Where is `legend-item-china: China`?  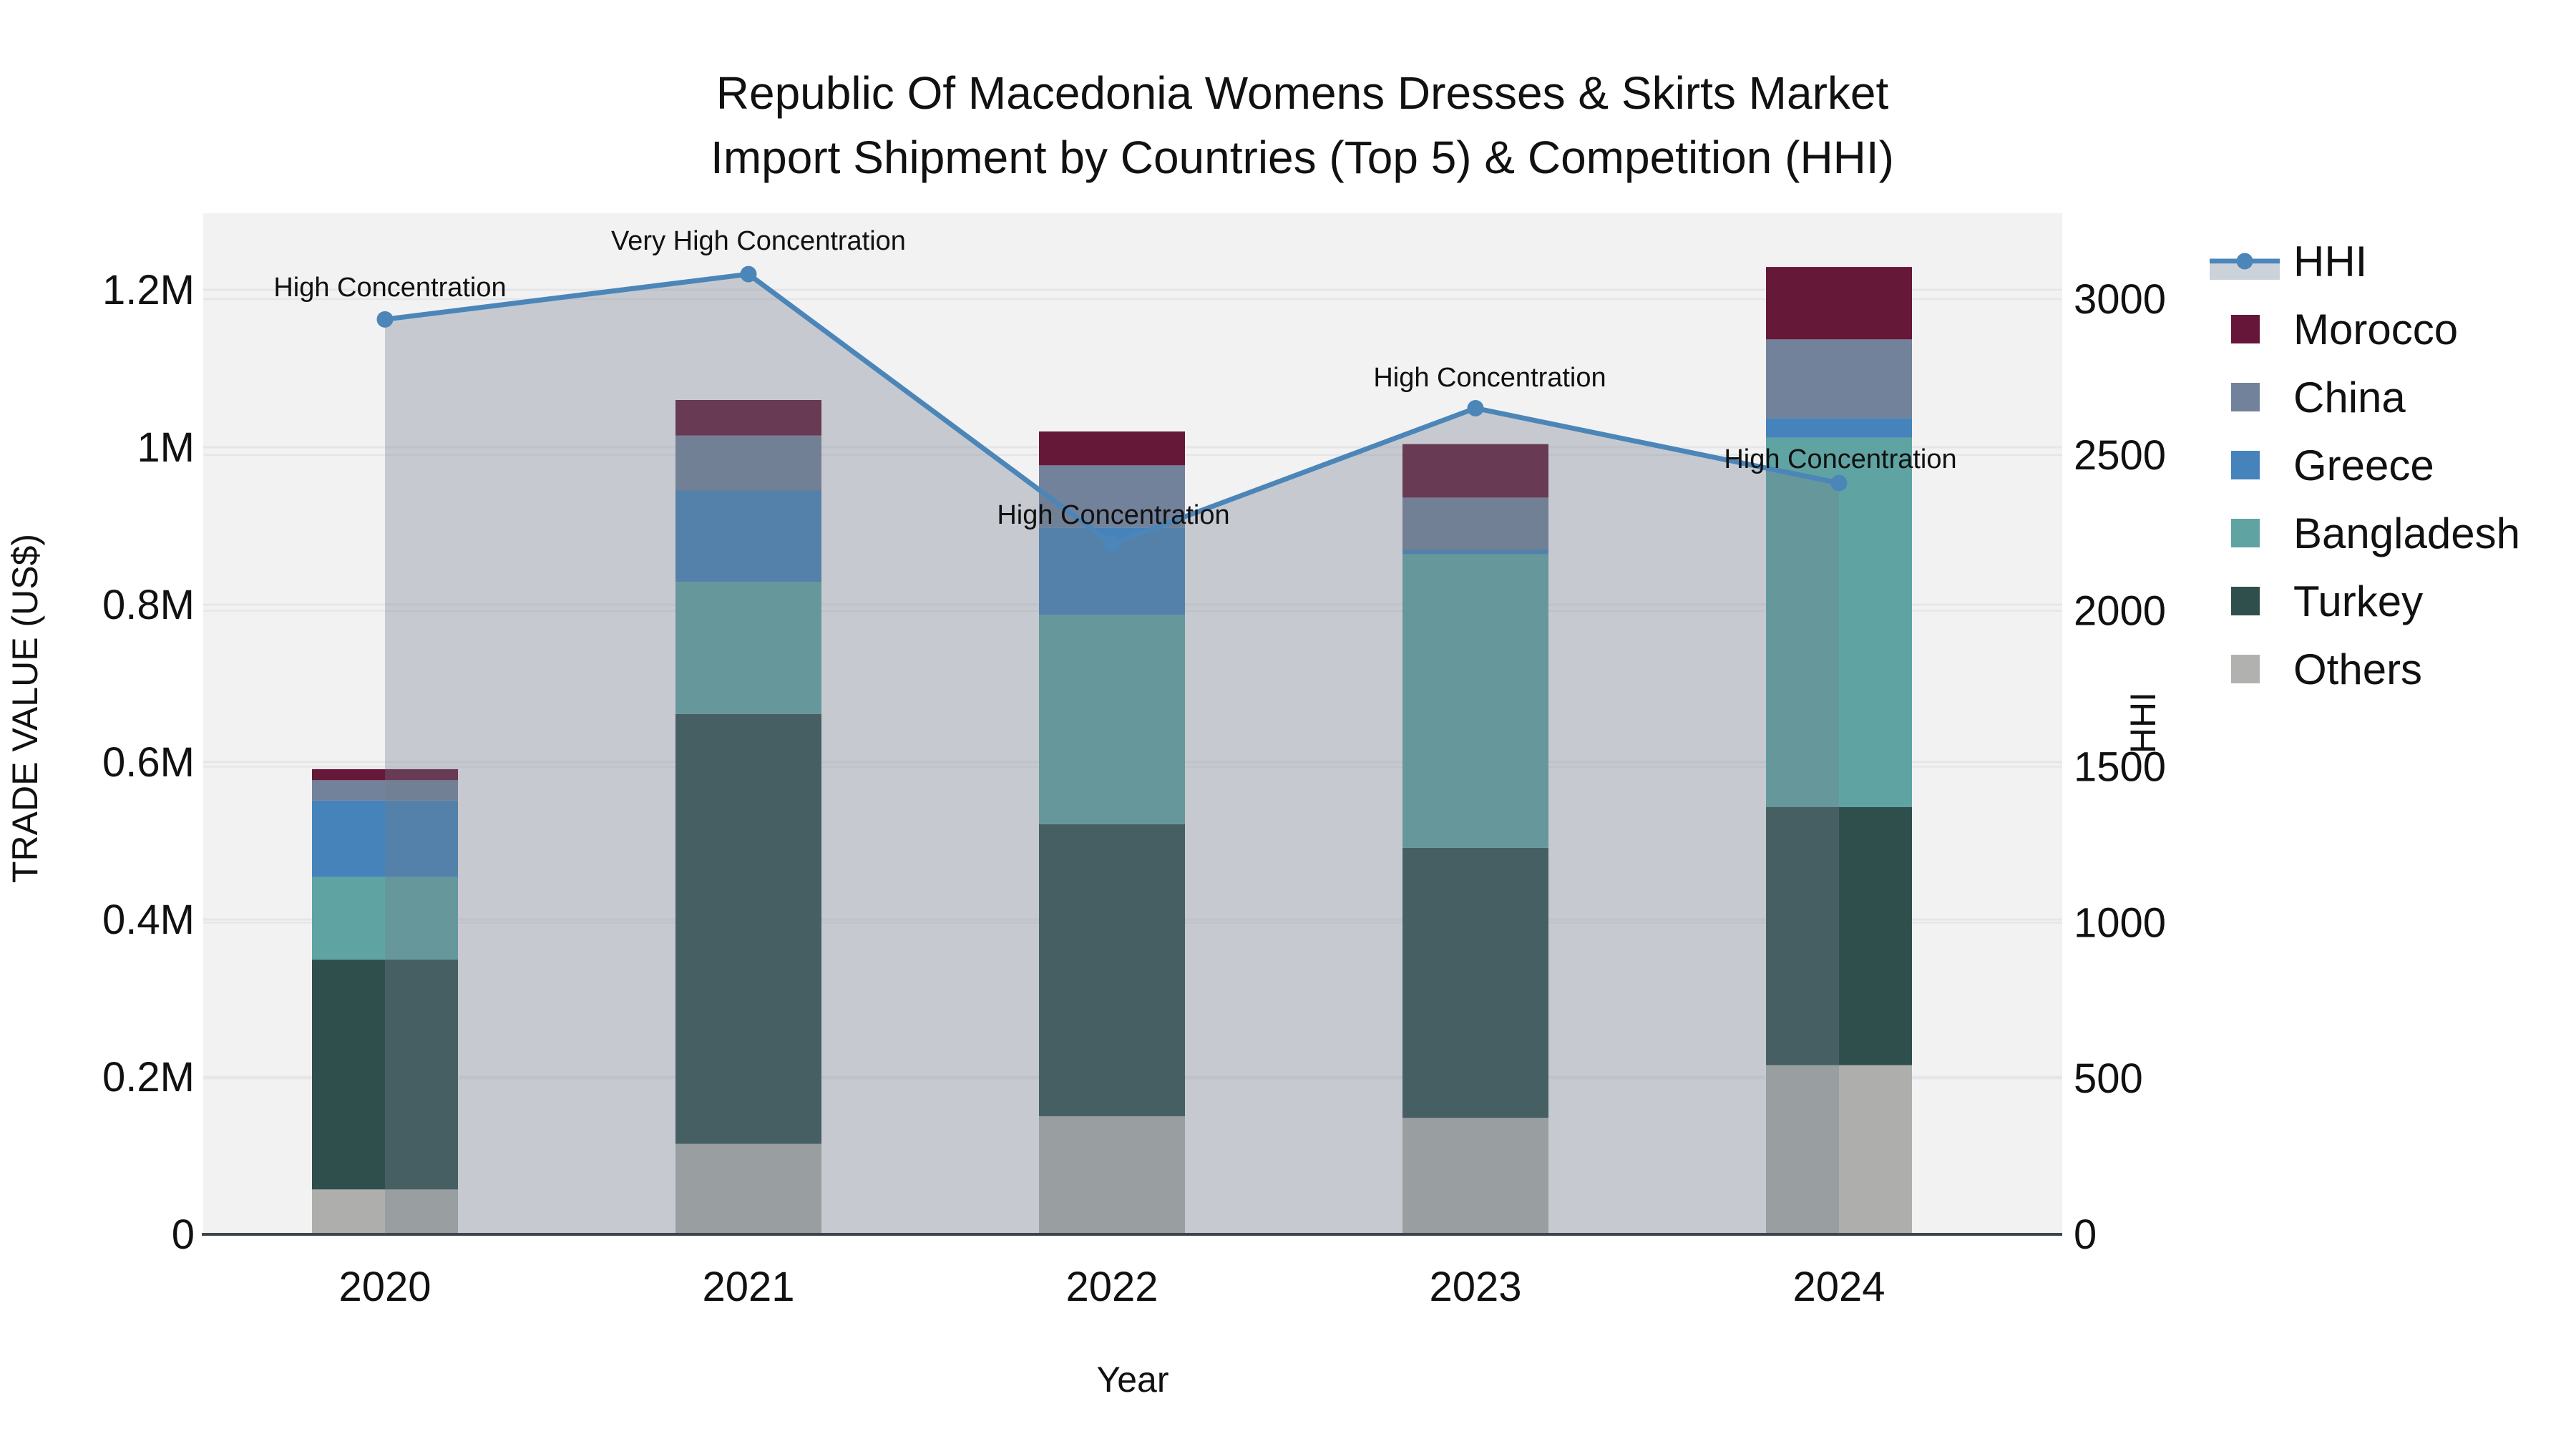 legend-item-china: China is located at coordinates (2318, 397).